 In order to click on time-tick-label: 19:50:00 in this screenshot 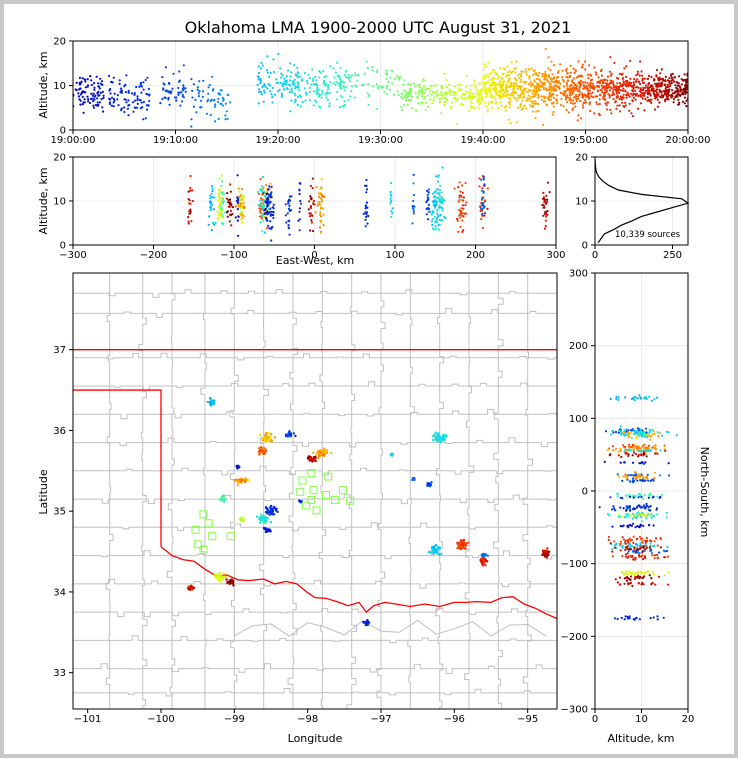, I will do `click(585, 140)`.